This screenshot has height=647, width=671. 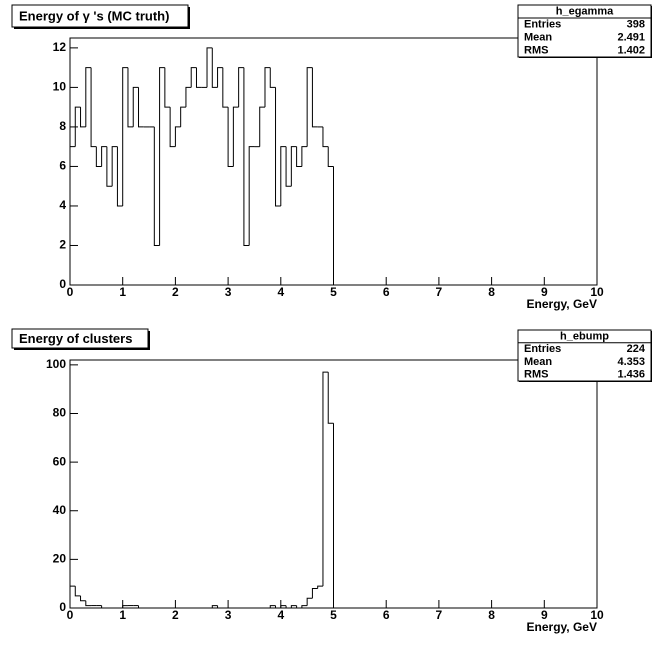 What do you see at coordinates (636, 349) in the screenshot?
I see `stats-value: 224` at bounding box center [636, 349].